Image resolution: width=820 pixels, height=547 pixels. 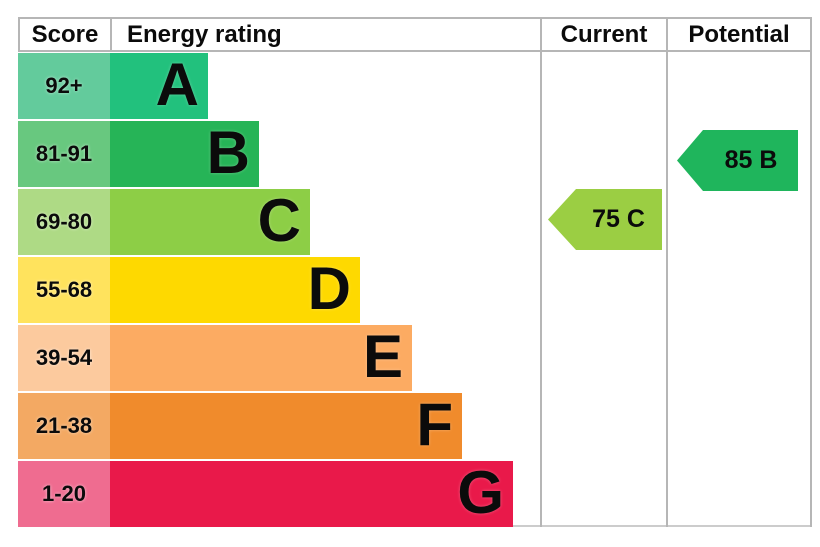 What do you see at coordinates (279, 220) in the screenshot?
I see `rating-letter: C` at bounding box center [279, 220].